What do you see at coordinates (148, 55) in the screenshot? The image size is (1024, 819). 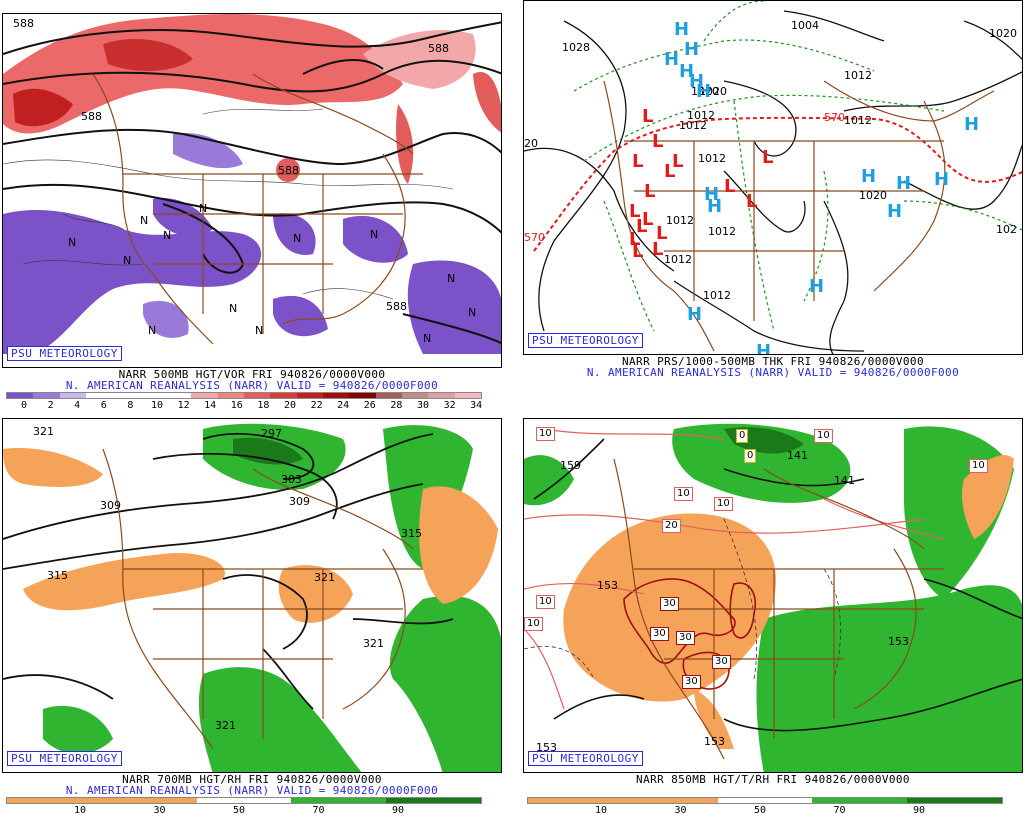 I see `red-vort-core-center` at bounding box center [148, 55].